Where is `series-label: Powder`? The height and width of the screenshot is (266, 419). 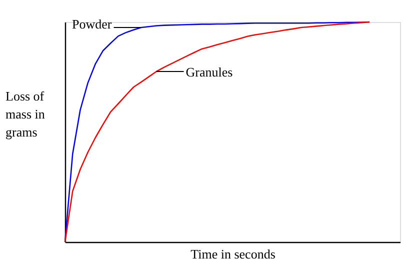
series-label: Powder is located at coordinates (92, 24).